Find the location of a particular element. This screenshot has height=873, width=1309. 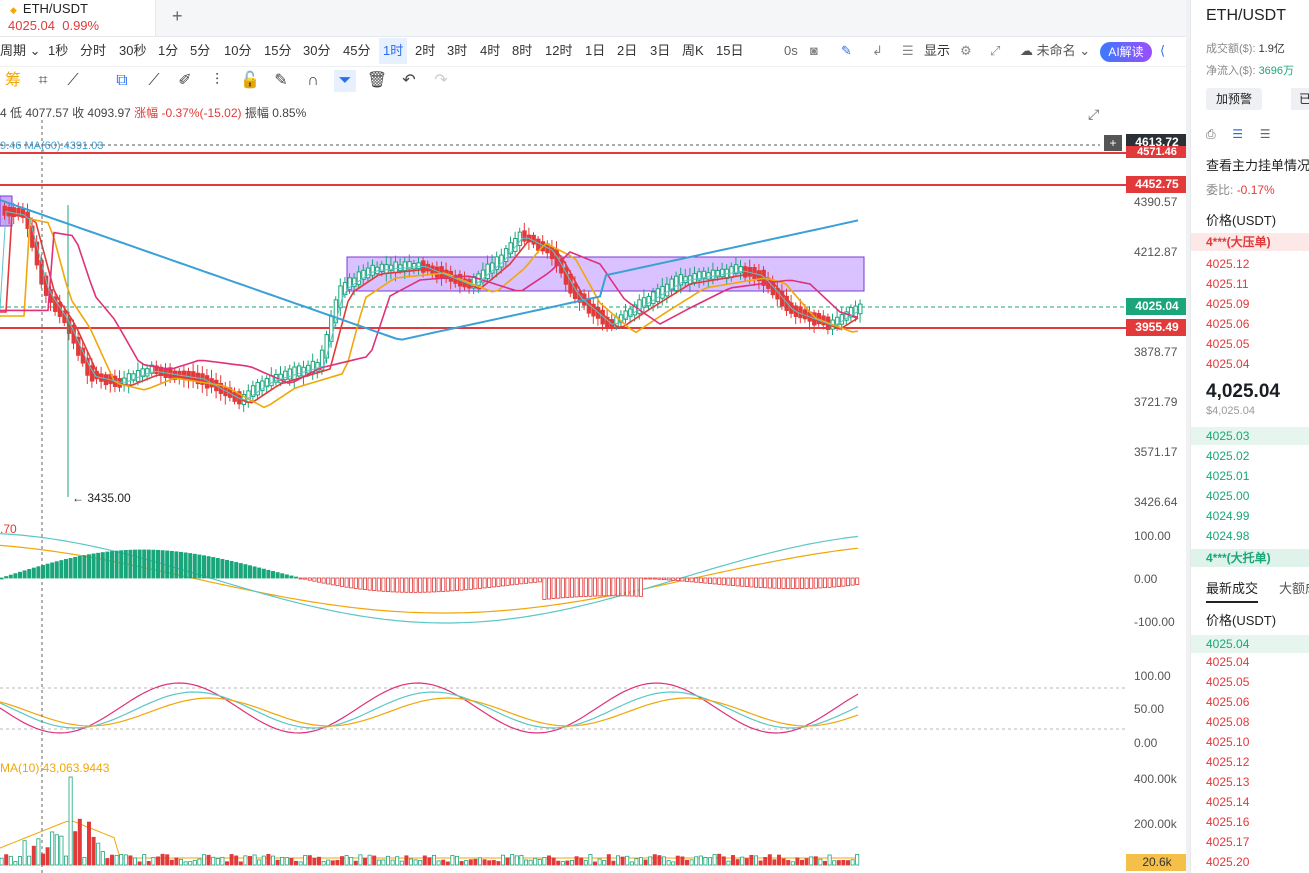

tool-copy-icon: ⧉ is located at coordinates (122, 80).